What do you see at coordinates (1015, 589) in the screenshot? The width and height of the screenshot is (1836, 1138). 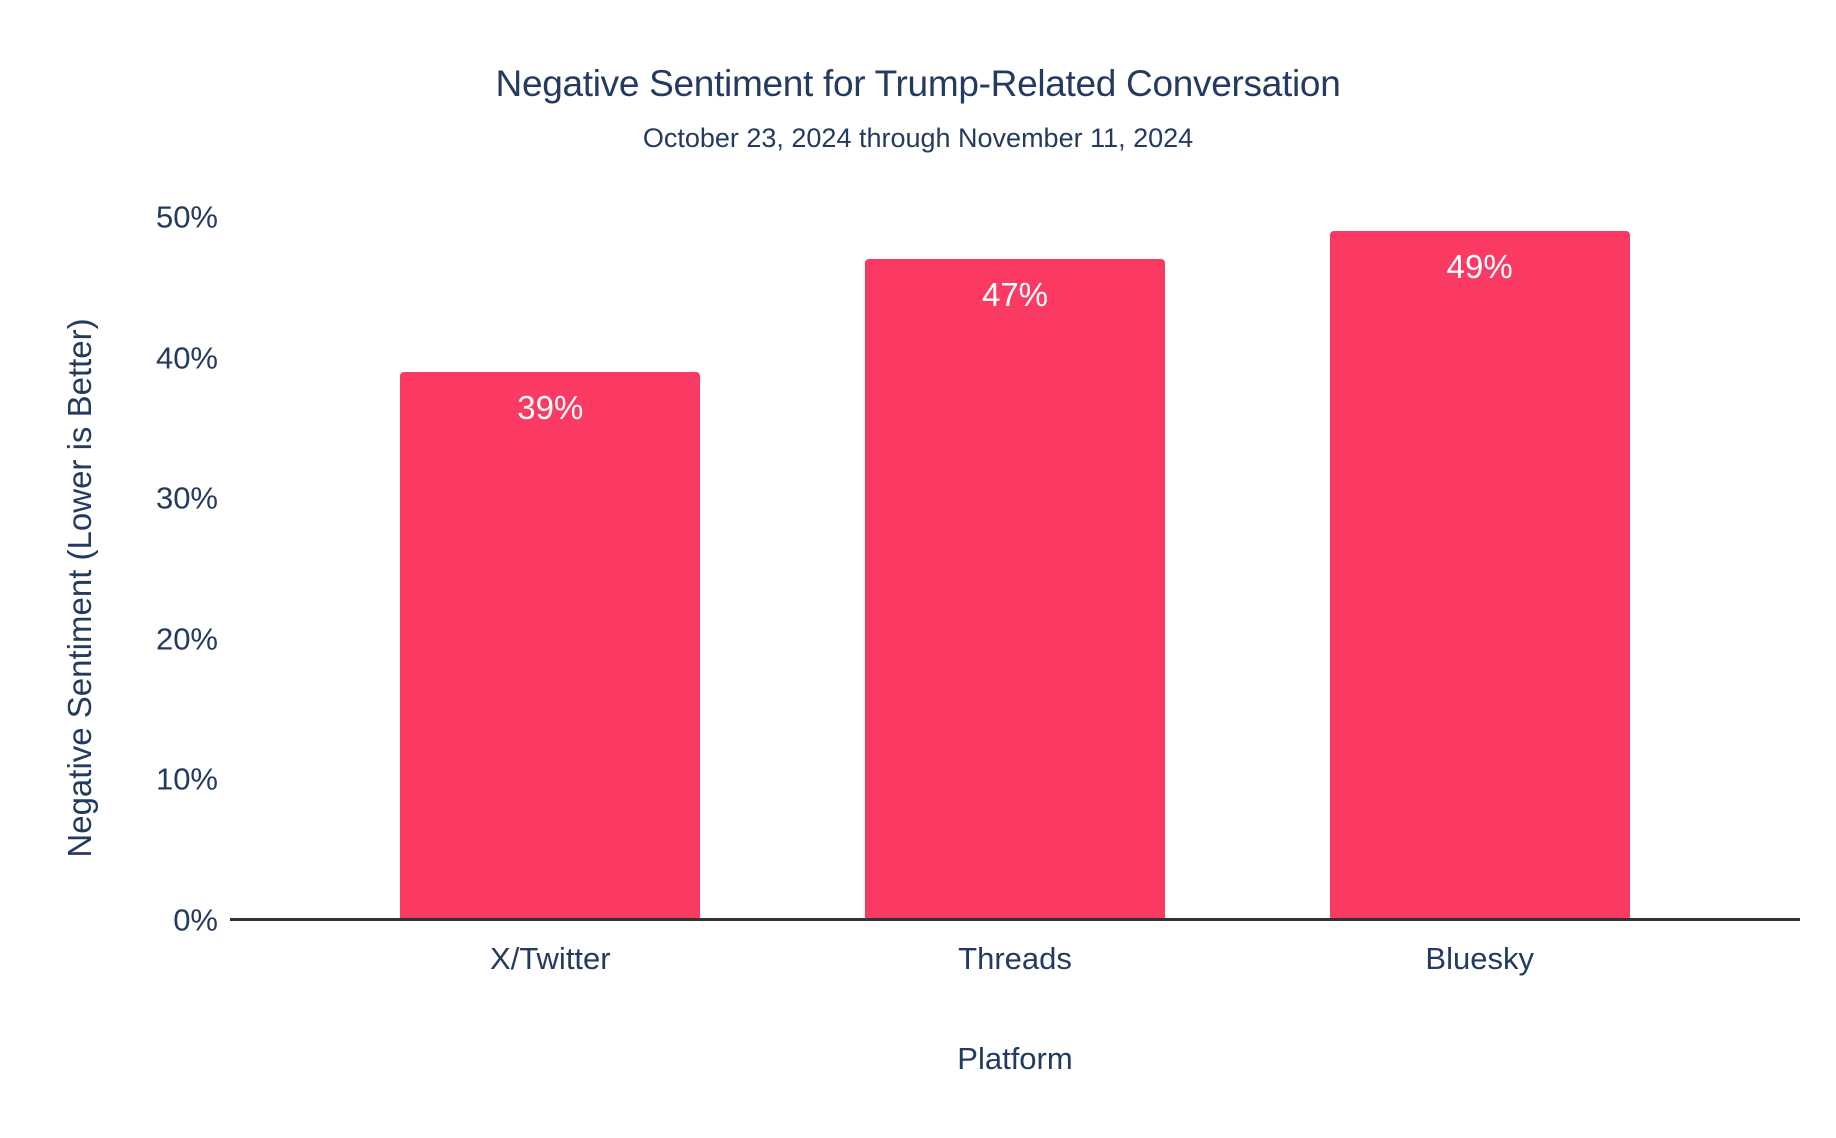 I see `bar-threads: 47%` at bounding box center [1015, 589].